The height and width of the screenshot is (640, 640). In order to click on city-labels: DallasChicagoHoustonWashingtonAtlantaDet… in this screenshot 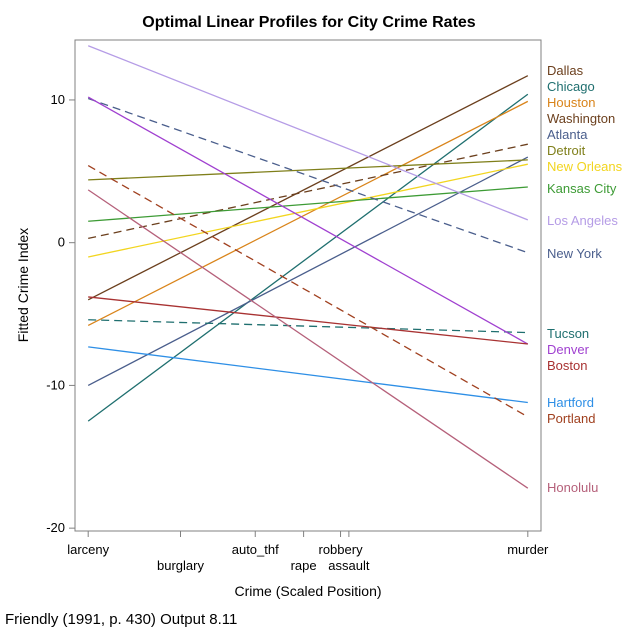, I will do `click(585, 279)`.